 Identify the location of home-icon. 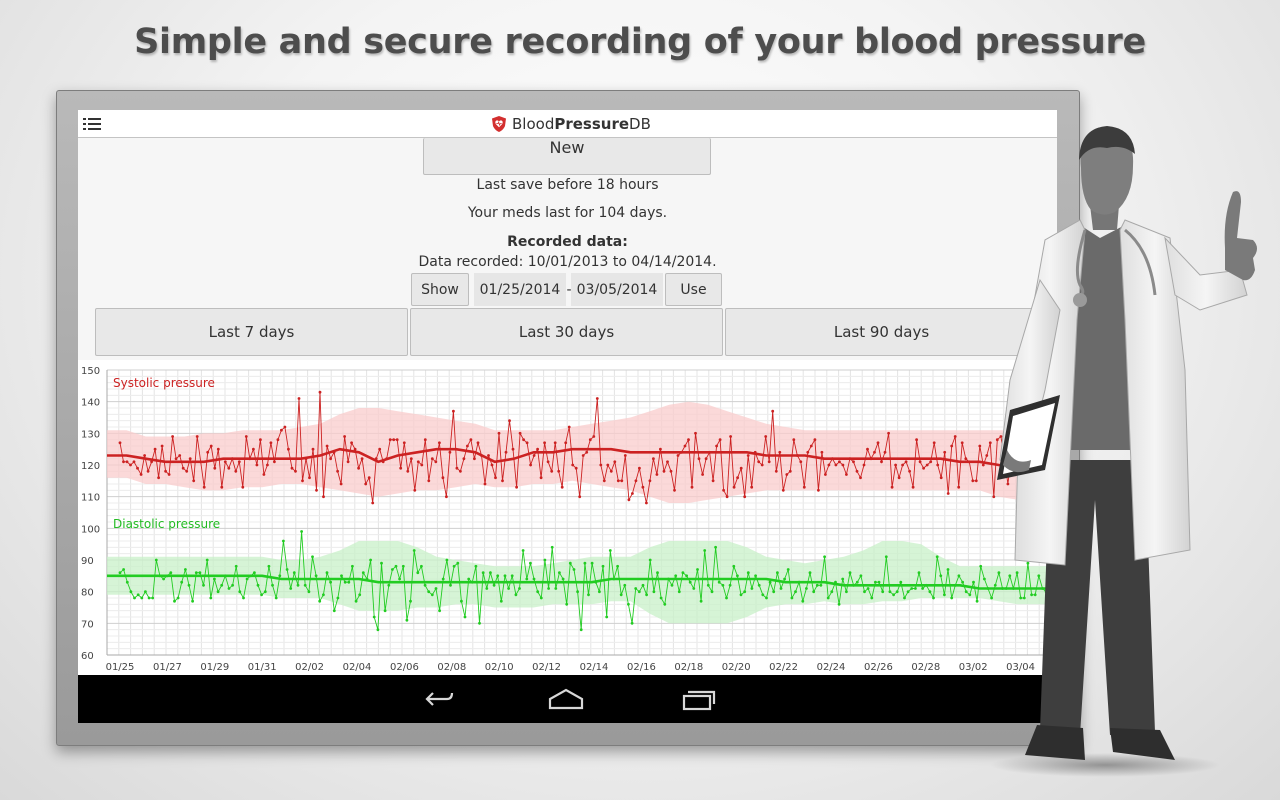
(566, 699).